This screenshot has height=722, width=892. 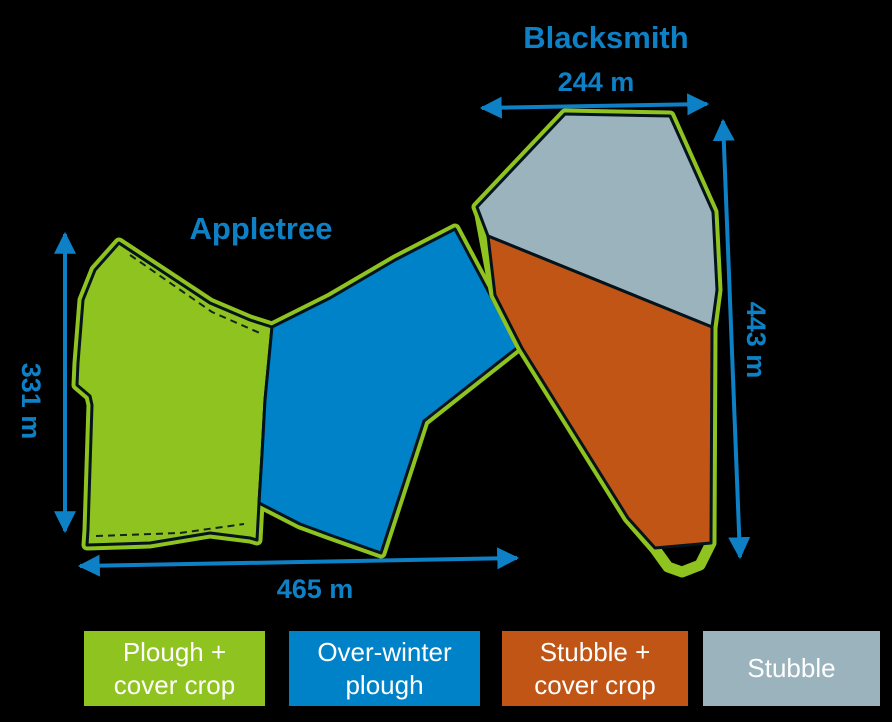 I want to click on appletree-sketch-line-top, so click(x=196, y=294).